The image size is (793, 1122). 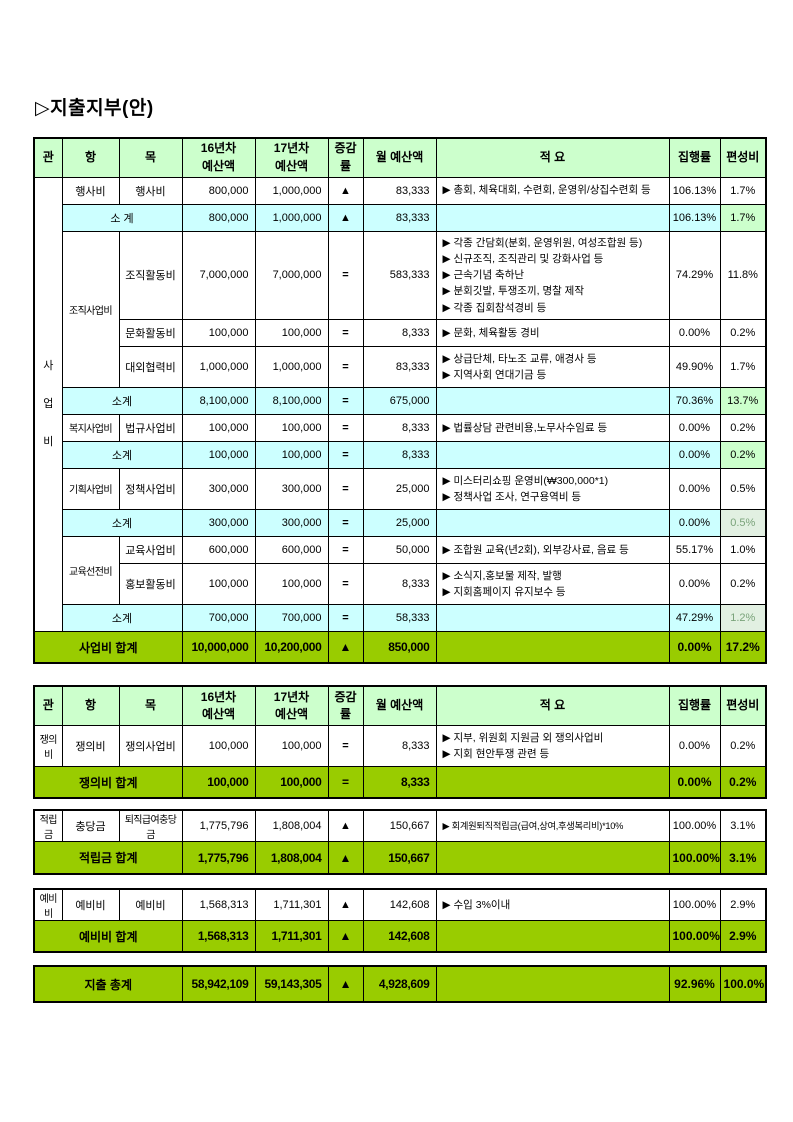 I want to click on col-header-budget16: 16년차 예산액, so click(x=218, y=705).